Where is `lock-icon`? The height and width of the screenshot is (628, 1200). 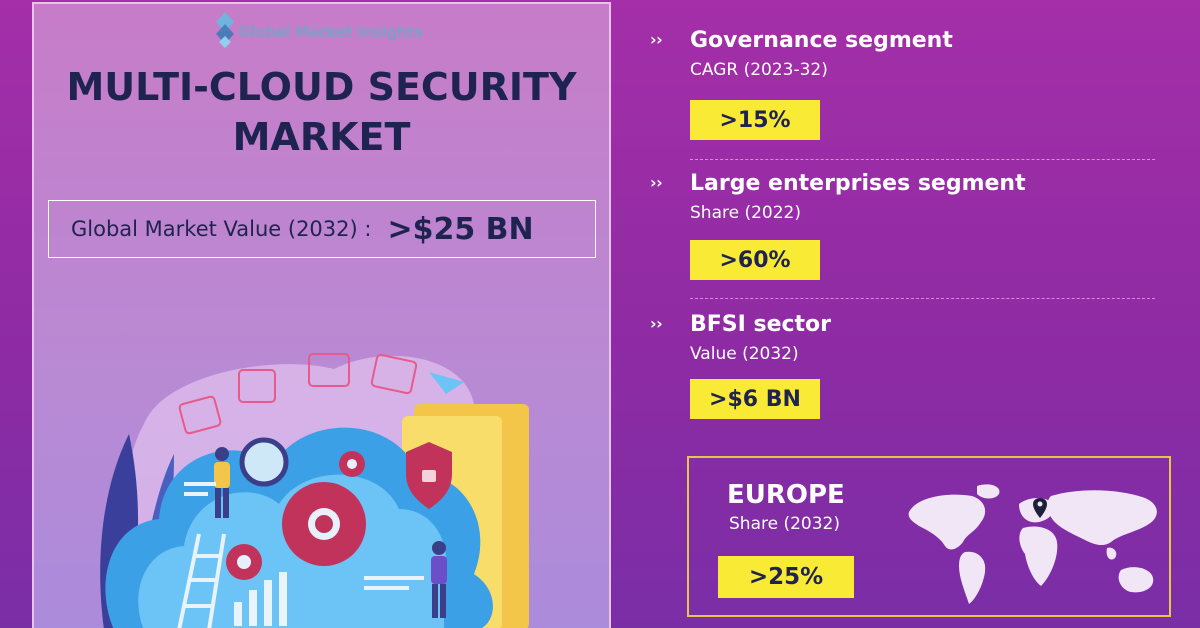 lock-icon is located at coordinates (429, 476).